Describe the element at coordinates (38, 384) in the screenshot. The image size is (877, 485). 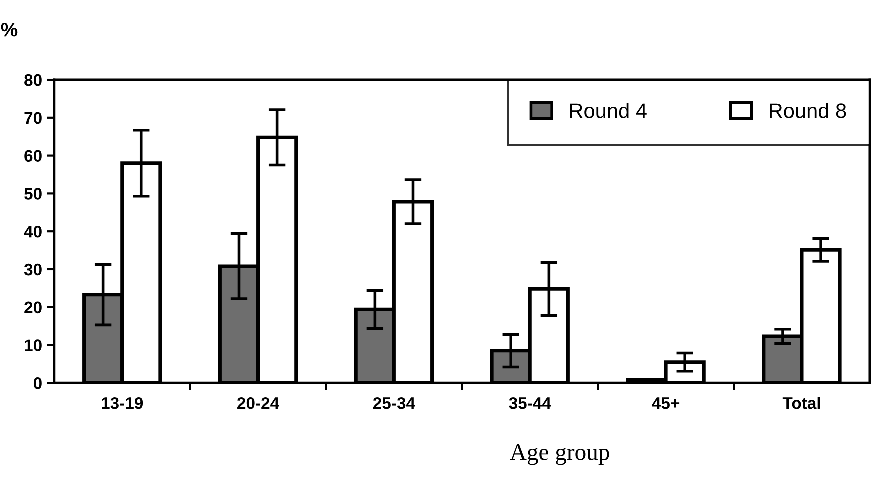
I see `y-tick-label: 0` at that location.